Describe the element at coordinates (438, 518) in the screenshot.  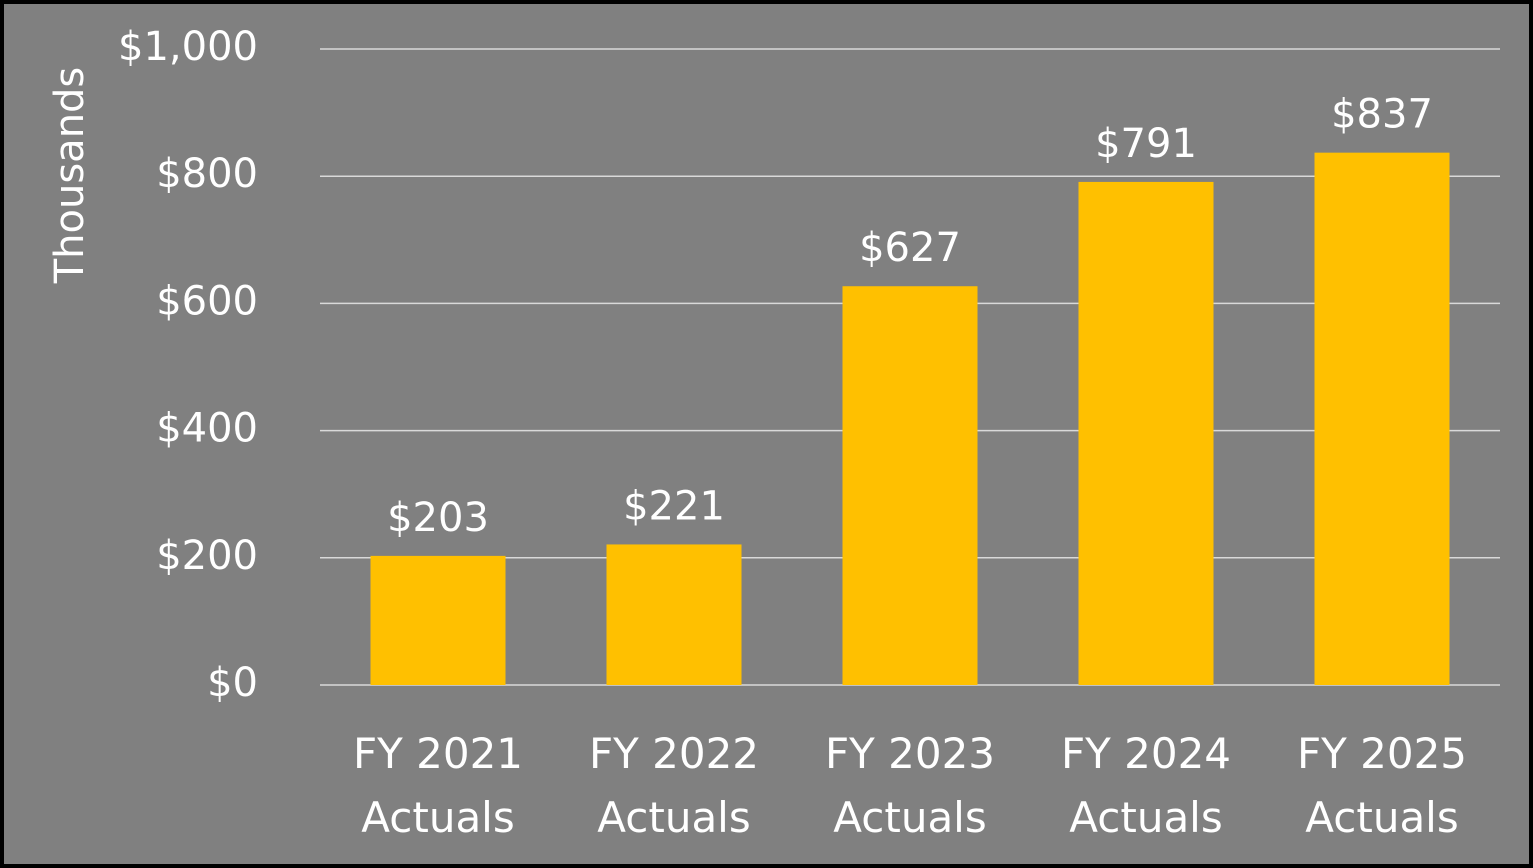
I see `value-label: $203` at that location.